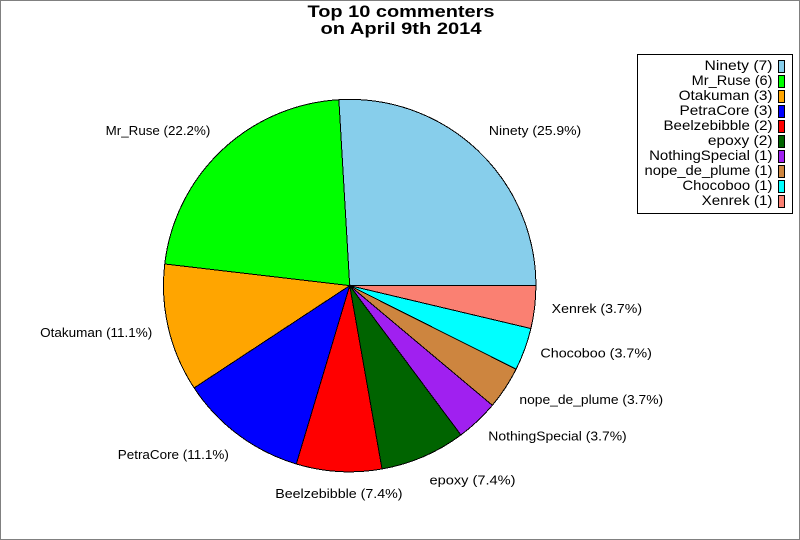 This screenshot has width=800, height=540. What do you see at coordinates (718, 125) in the screenshot?
I see `svg-text: Beelzebibble (2)` at bounding box center [718, 125].